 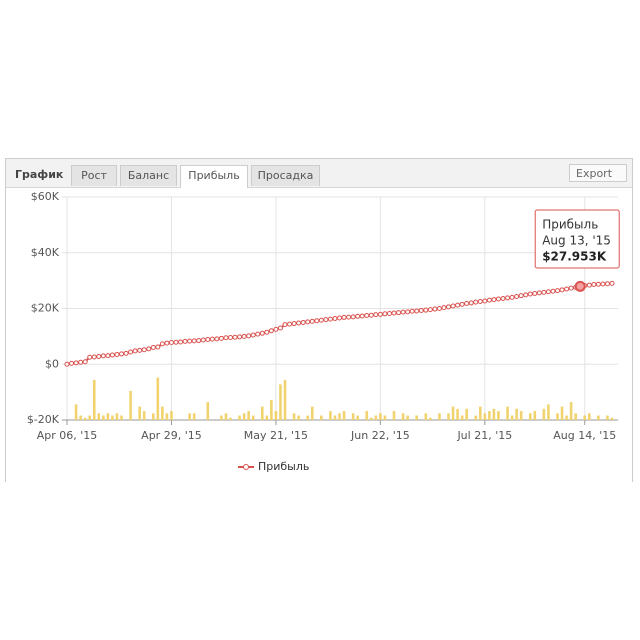 I want to click on export-button: Export, so click(x=598, y=173).